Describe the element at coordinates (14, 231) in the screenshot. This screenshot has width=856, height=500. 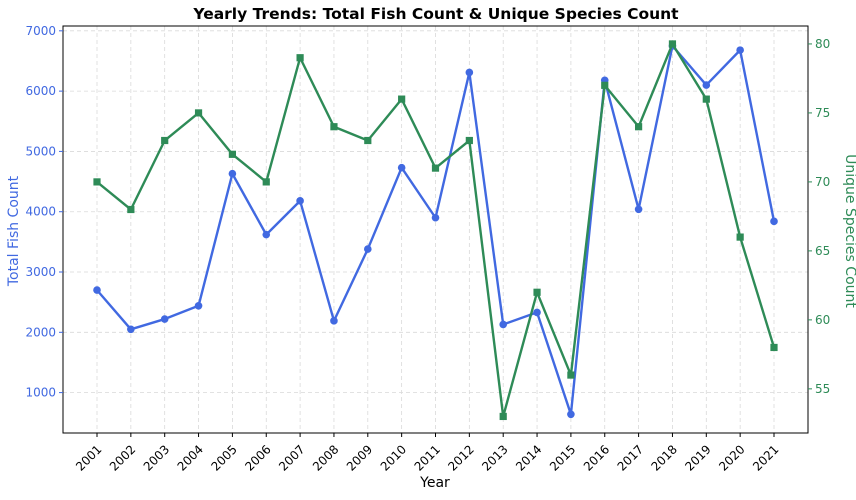
I see `y-axis-label-left: Total Fish Count` at that location.